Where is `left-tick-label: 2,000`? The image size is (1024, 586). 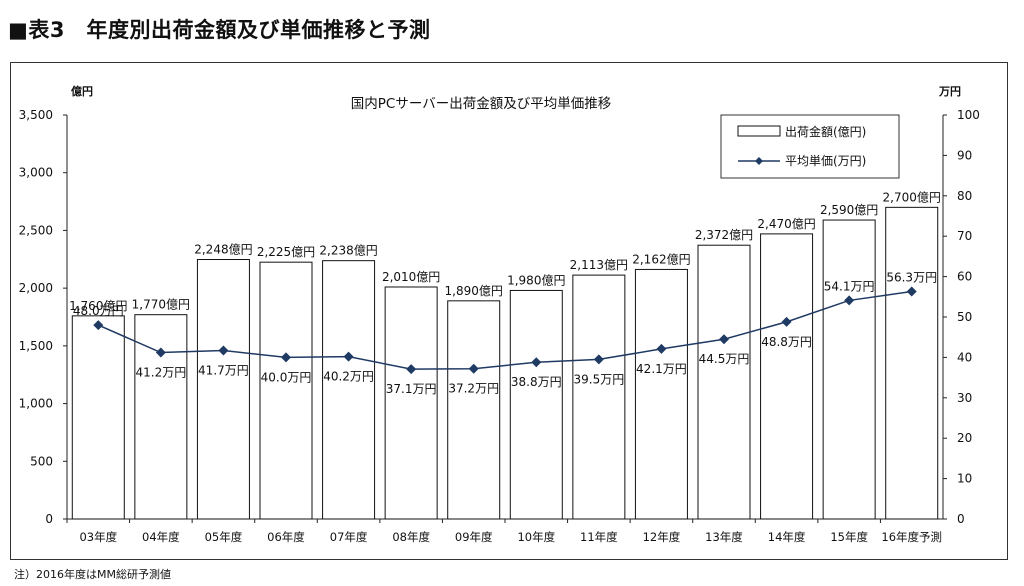
left-tick-label: 2,000 is located at coordinates (36, 288).